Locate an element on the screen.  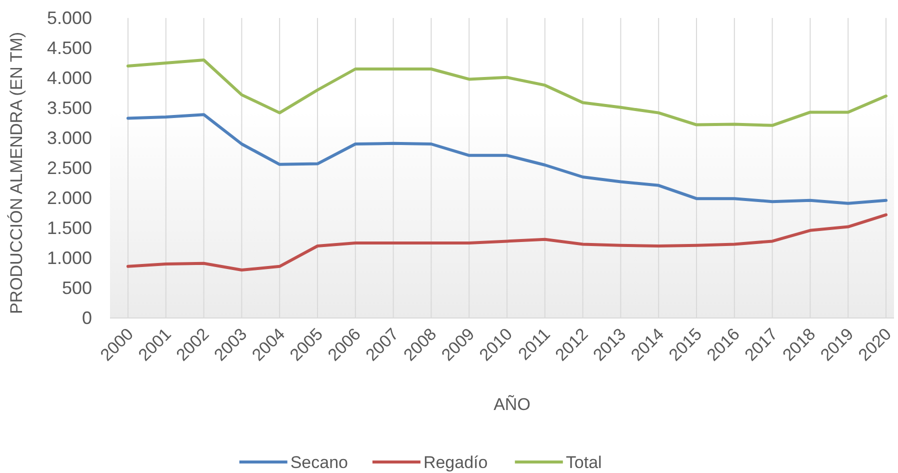
y-tick-label: 1.000 is located at coordinates (69, 258).